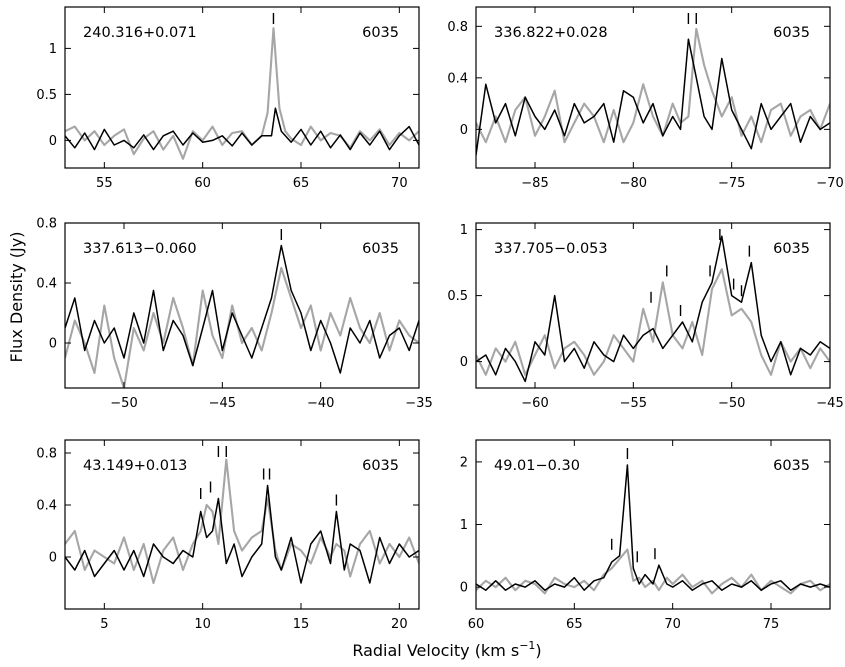  Describe the element at coordinates (104, 624) in the screenshot. I see `x-tick-label: 5` at that location.